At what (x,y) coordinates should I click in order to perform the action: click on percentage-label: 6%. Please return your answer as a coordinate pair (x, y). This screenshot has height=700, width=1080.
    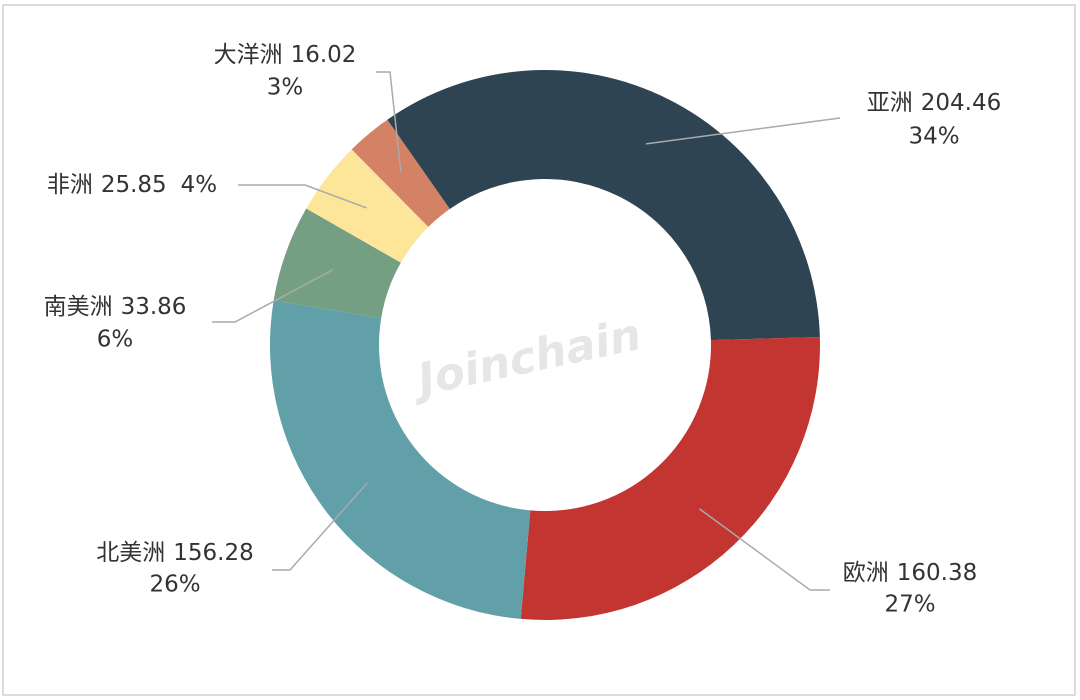
    Looking at the image, I should click on (115, 340).